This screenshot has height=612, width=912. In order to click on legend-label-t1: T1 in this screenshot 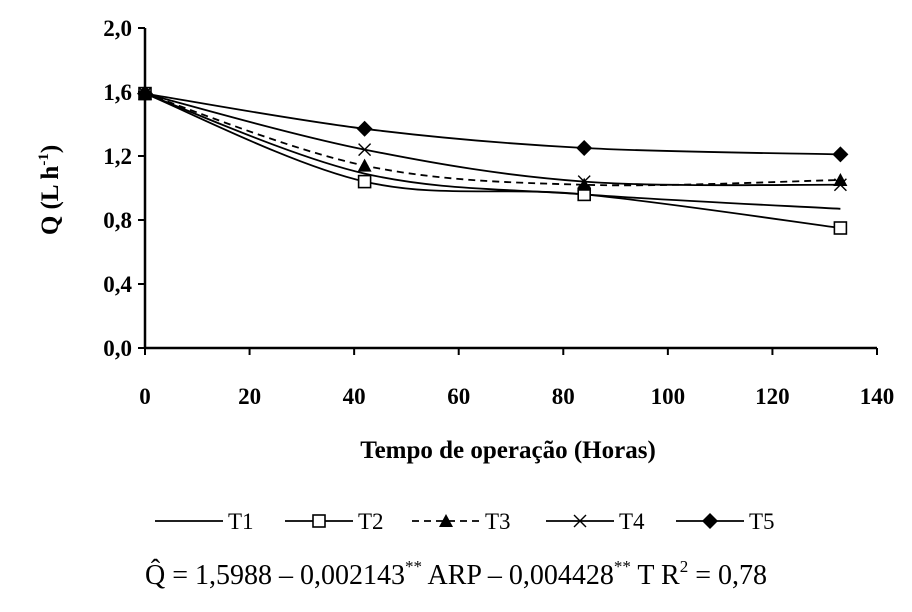, I will do `click(241, 521)`.